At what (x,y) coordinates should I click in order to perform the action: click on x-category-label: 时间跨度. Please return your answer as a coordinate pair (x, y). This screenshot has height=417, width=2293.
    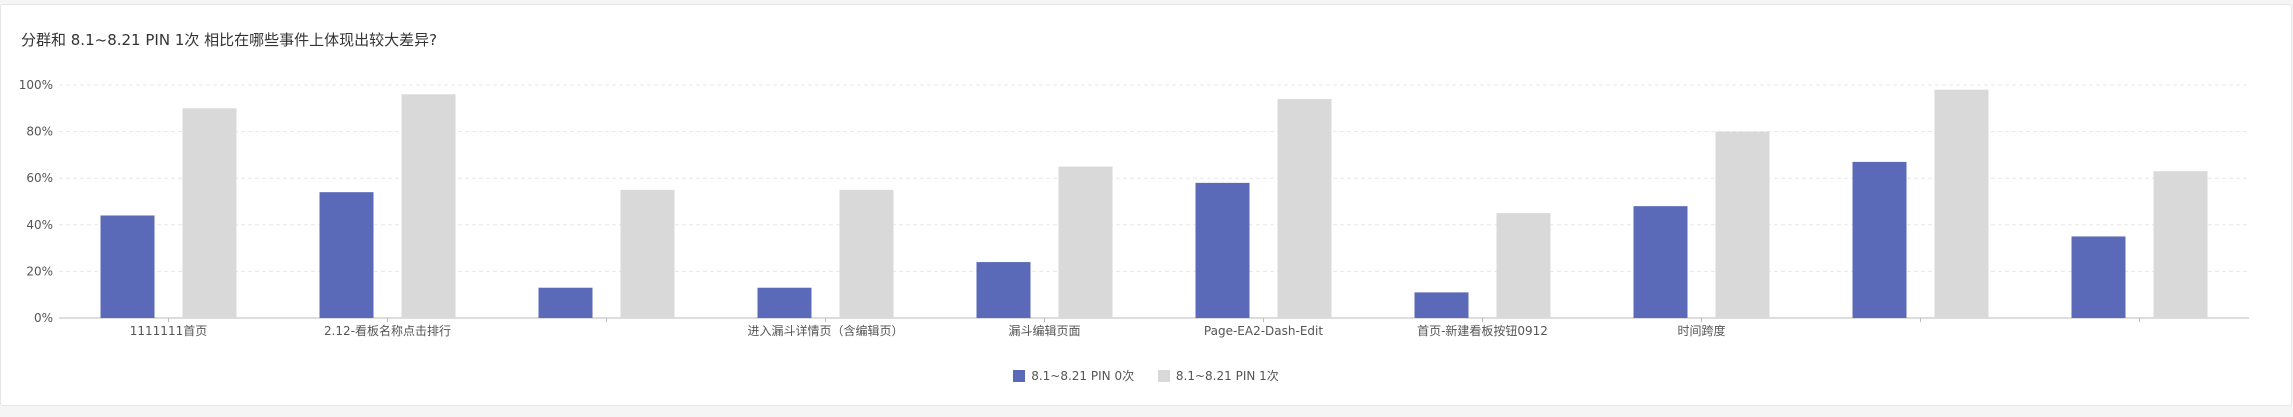
    Looking at the image, I should click on (1701, 330).